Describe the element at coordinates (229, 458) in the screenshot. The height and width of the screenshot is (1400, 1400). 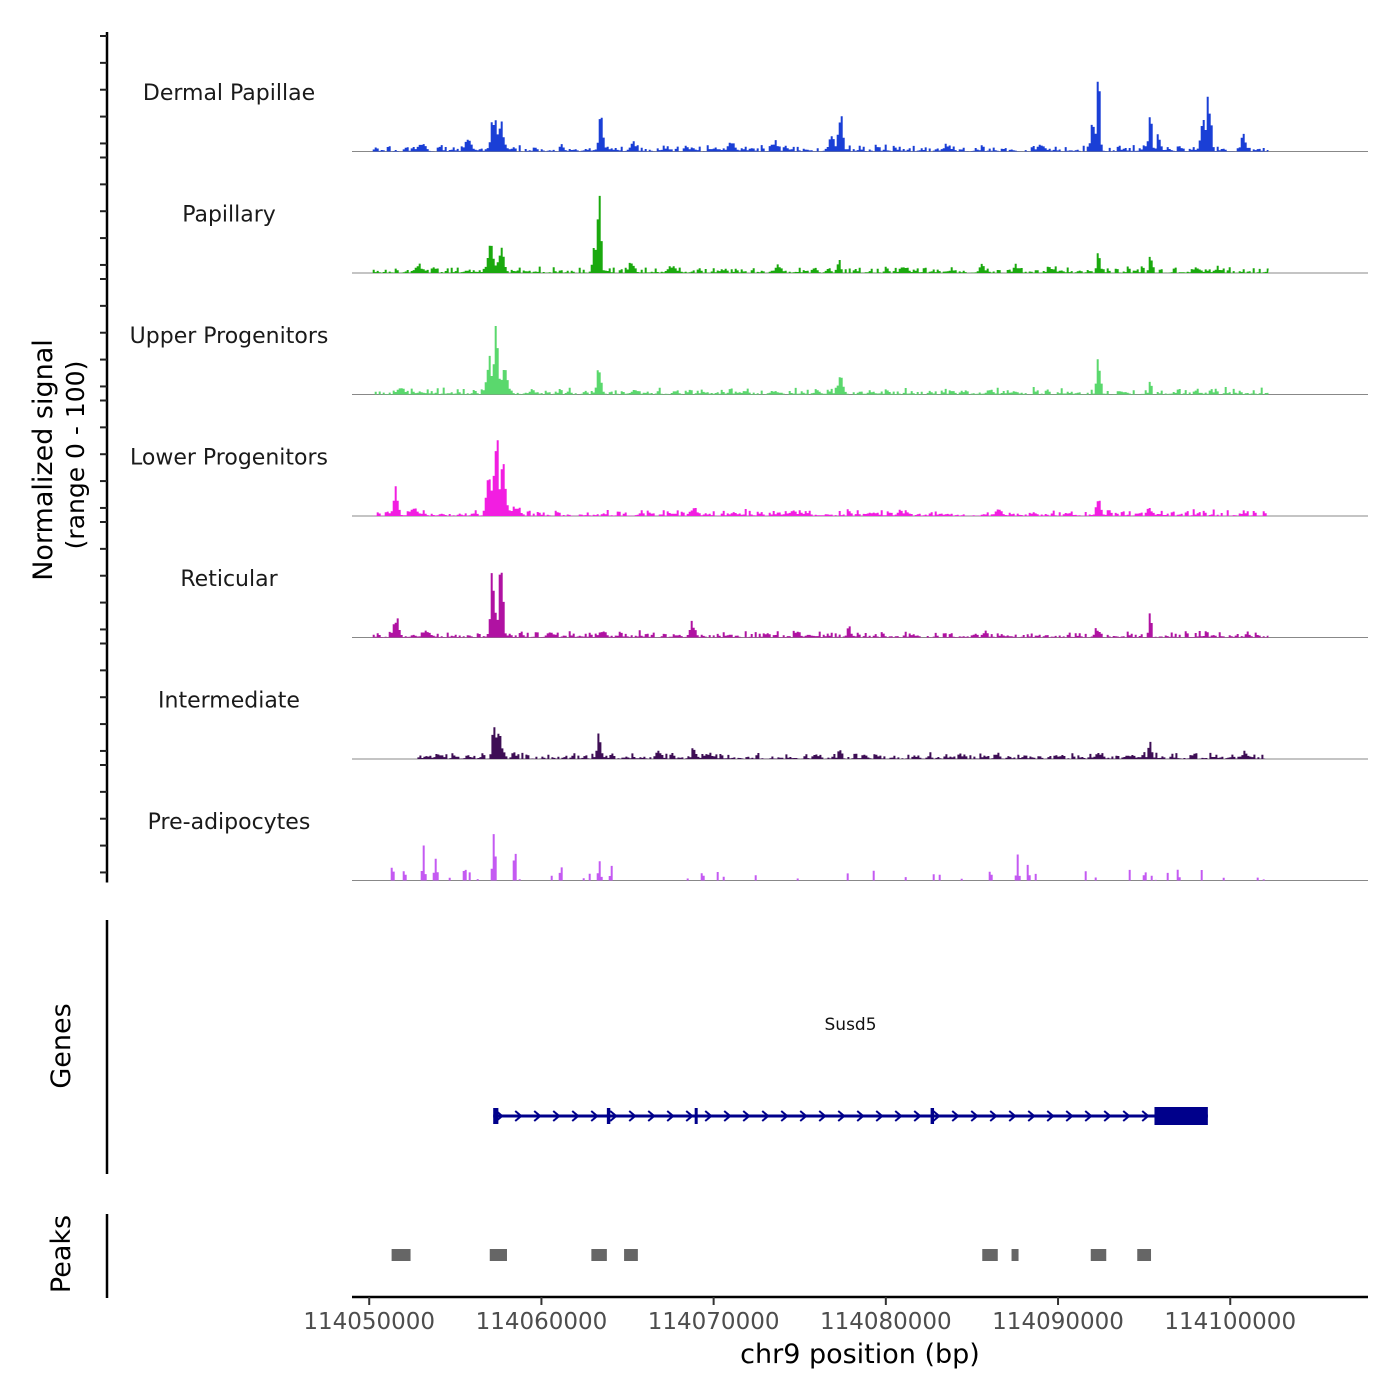
I see `track-label: Lower Progenitors` at that location.